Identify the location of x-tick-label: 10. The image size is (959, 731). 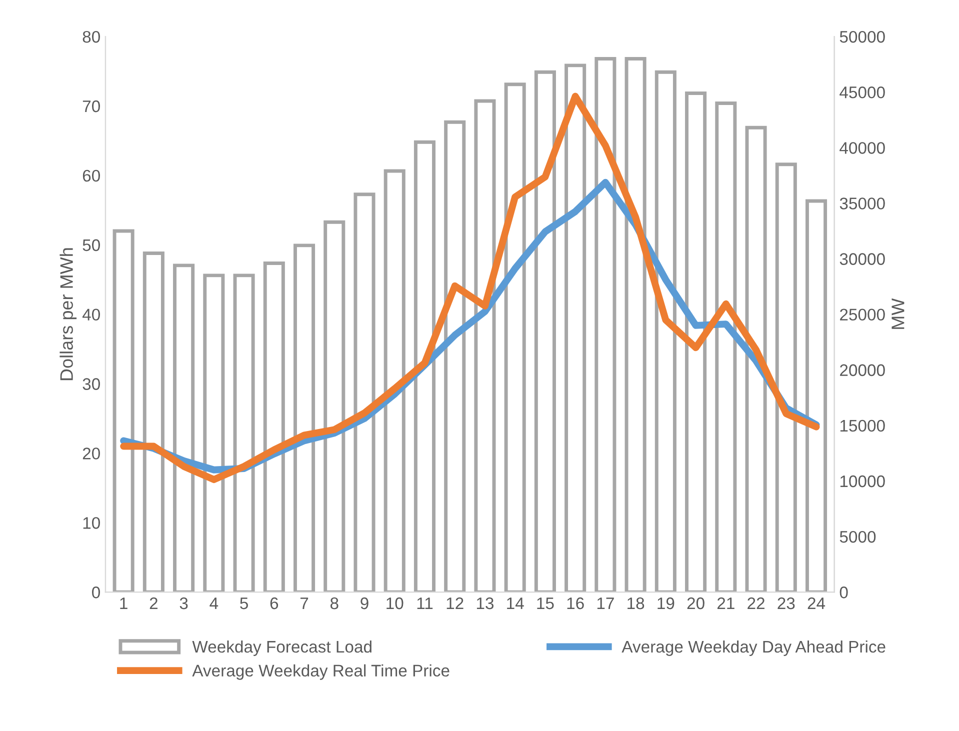
(395, 603).